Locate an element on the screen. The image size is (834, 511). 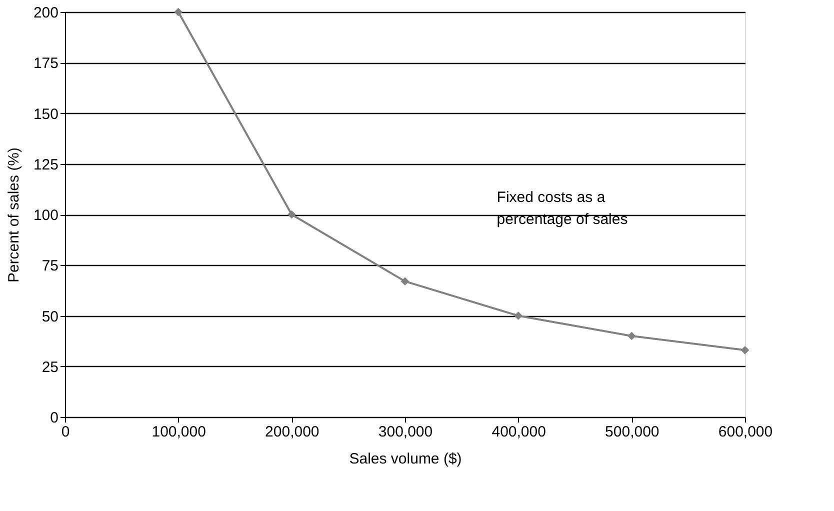
y-tick-label: 150 is located at coordinates (45, 114).